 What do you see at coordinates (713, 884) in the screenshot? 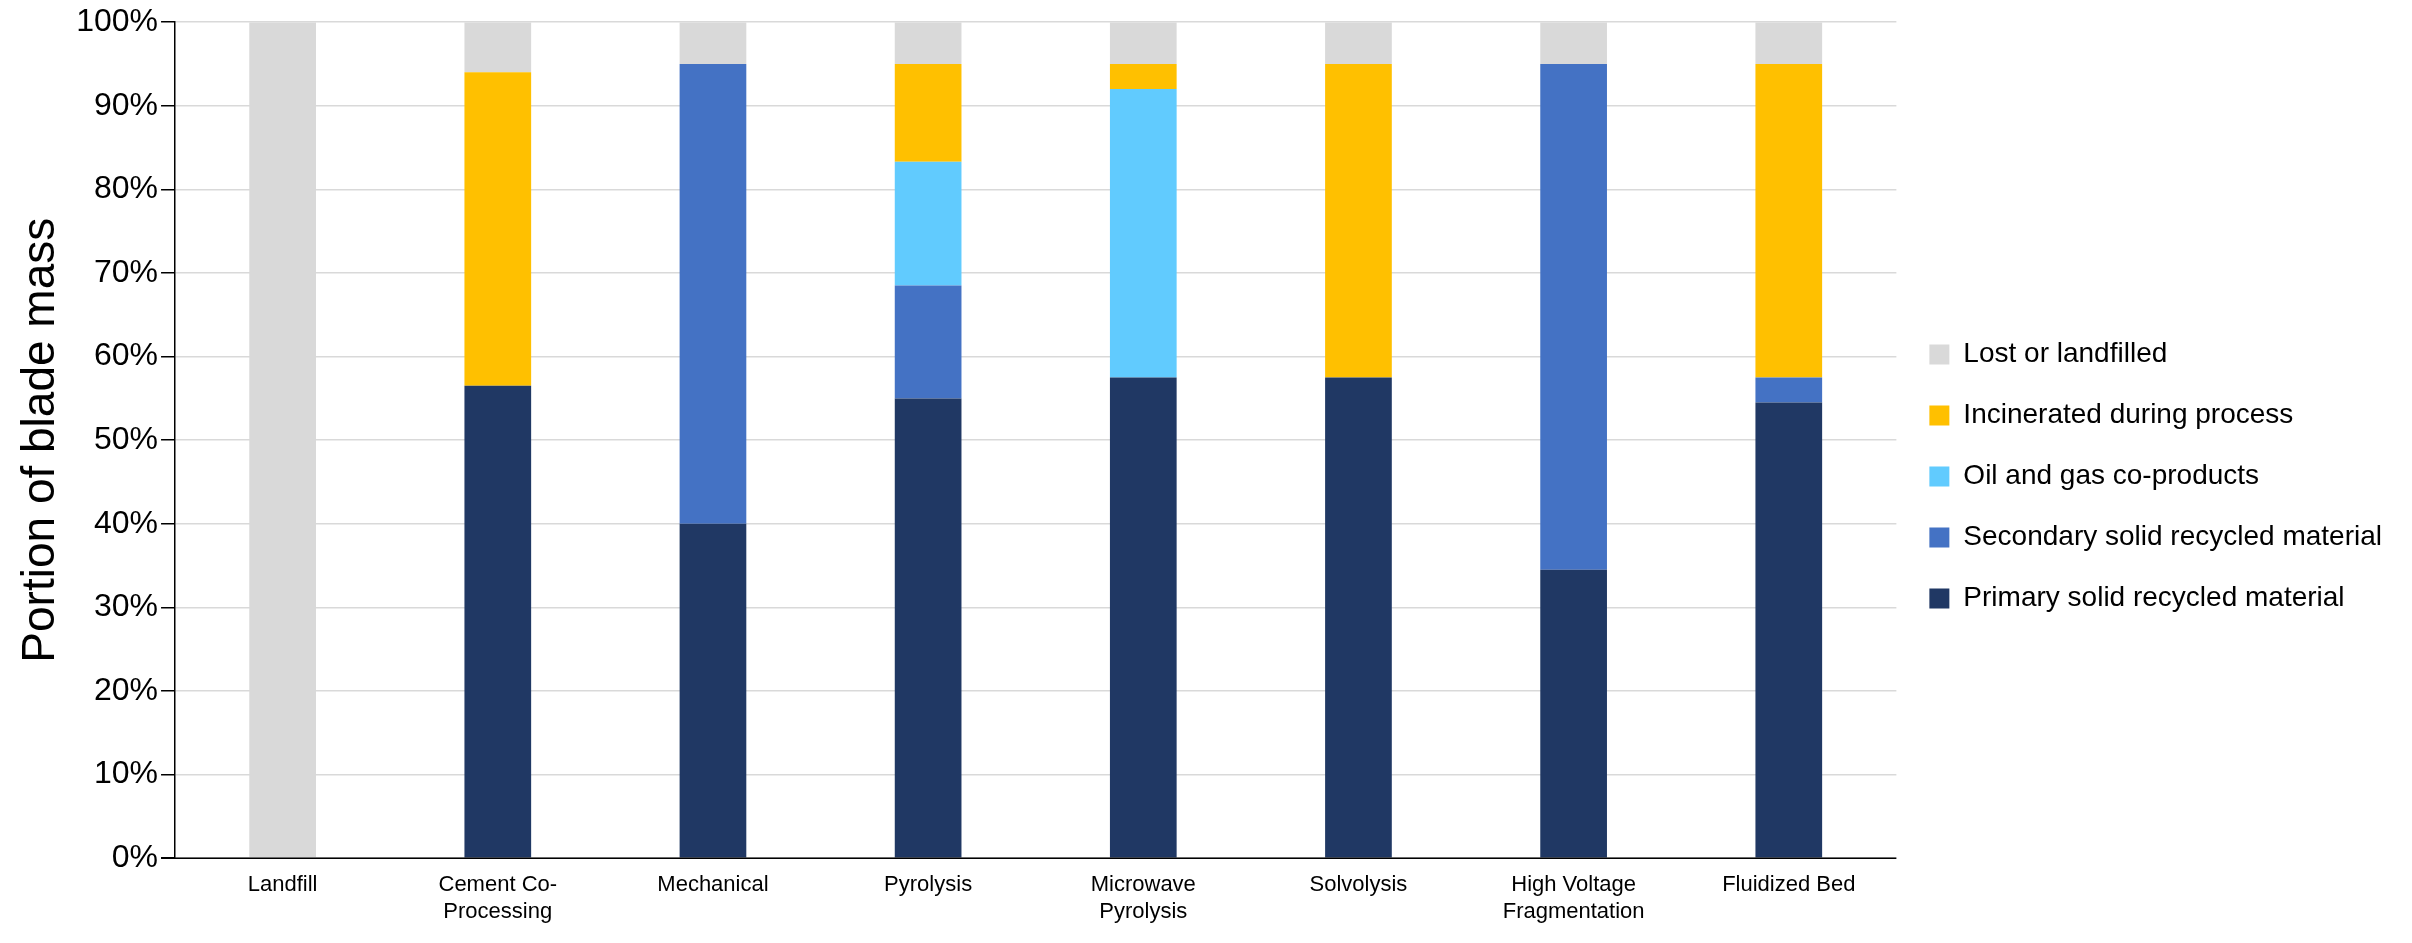
I see `x-tick-label: Mechanical` at bounding box center [713, 884].